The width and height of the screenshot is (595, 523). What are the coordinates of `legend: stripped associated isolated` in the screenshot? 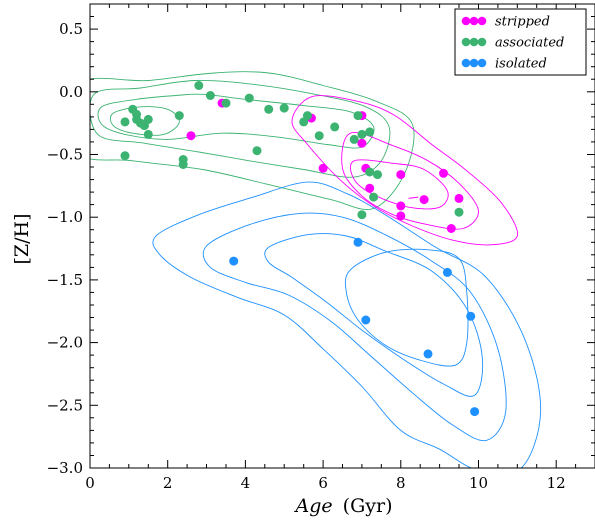 It's located at (520, 42).